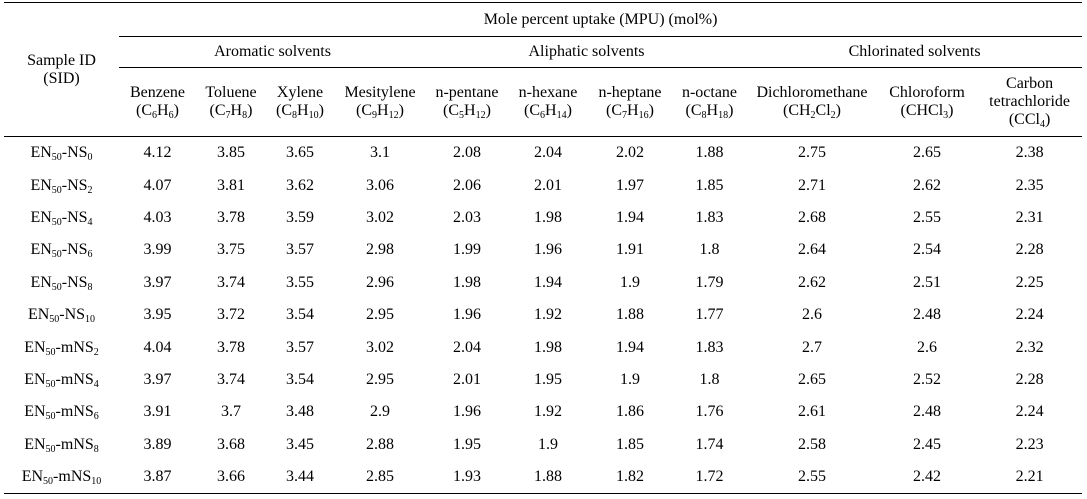  What do you see at coordinates (300, 444) in the screenshot?
I see `value-cell: 3.45` at bounding box center [300, 444].